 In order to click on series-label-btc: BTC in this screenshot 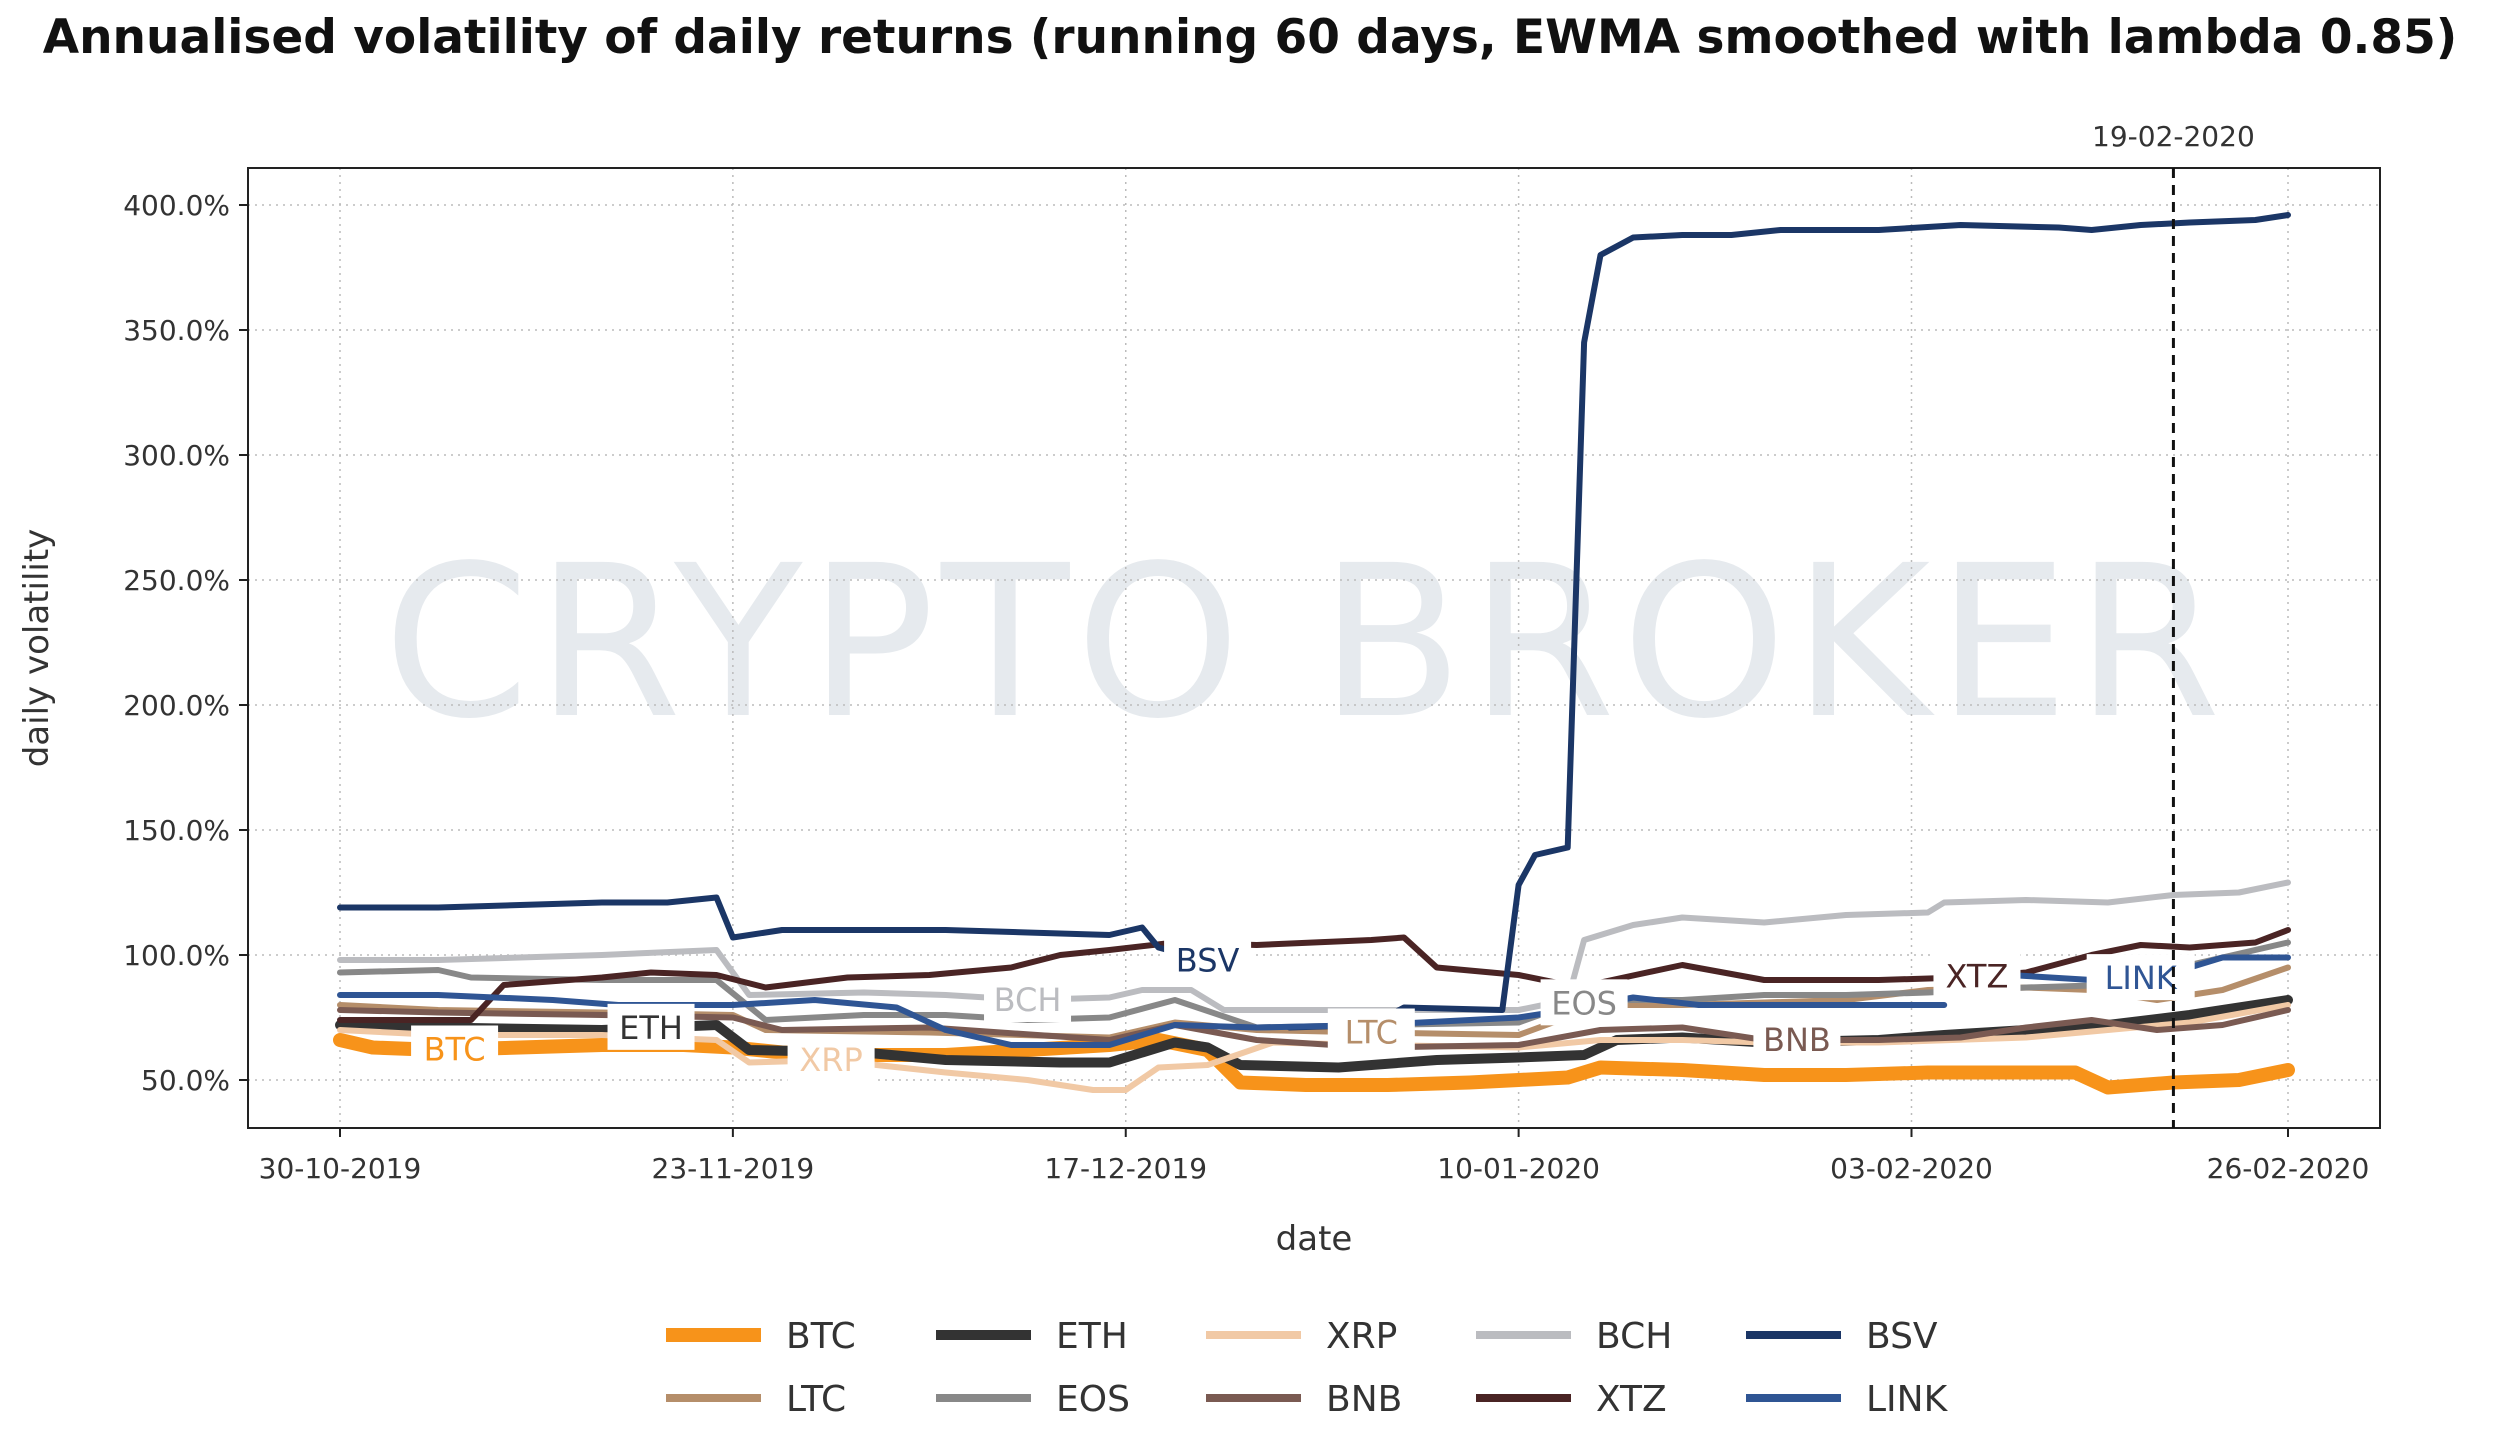, I will do `click(455, 1050)`.